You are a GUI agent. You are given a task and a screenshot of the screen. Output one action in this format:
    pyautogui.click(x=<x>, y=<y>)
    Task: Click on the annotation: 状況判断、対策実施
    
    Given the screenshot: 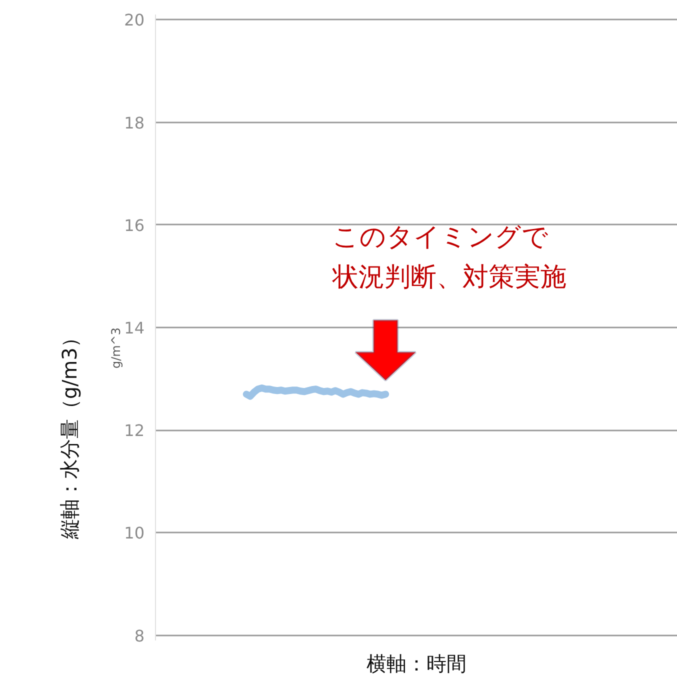 What is the action you would take?
    pyautogui.click(x=449, y=277)
    